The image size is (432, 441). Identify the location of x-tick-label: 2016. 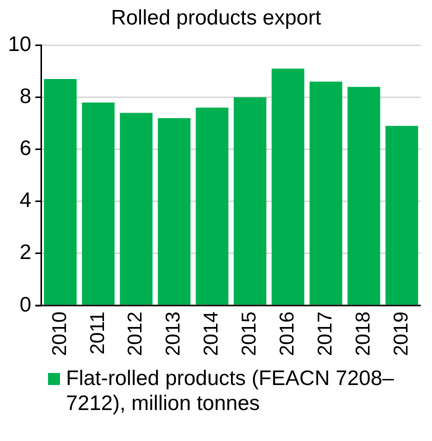
(287, 334).